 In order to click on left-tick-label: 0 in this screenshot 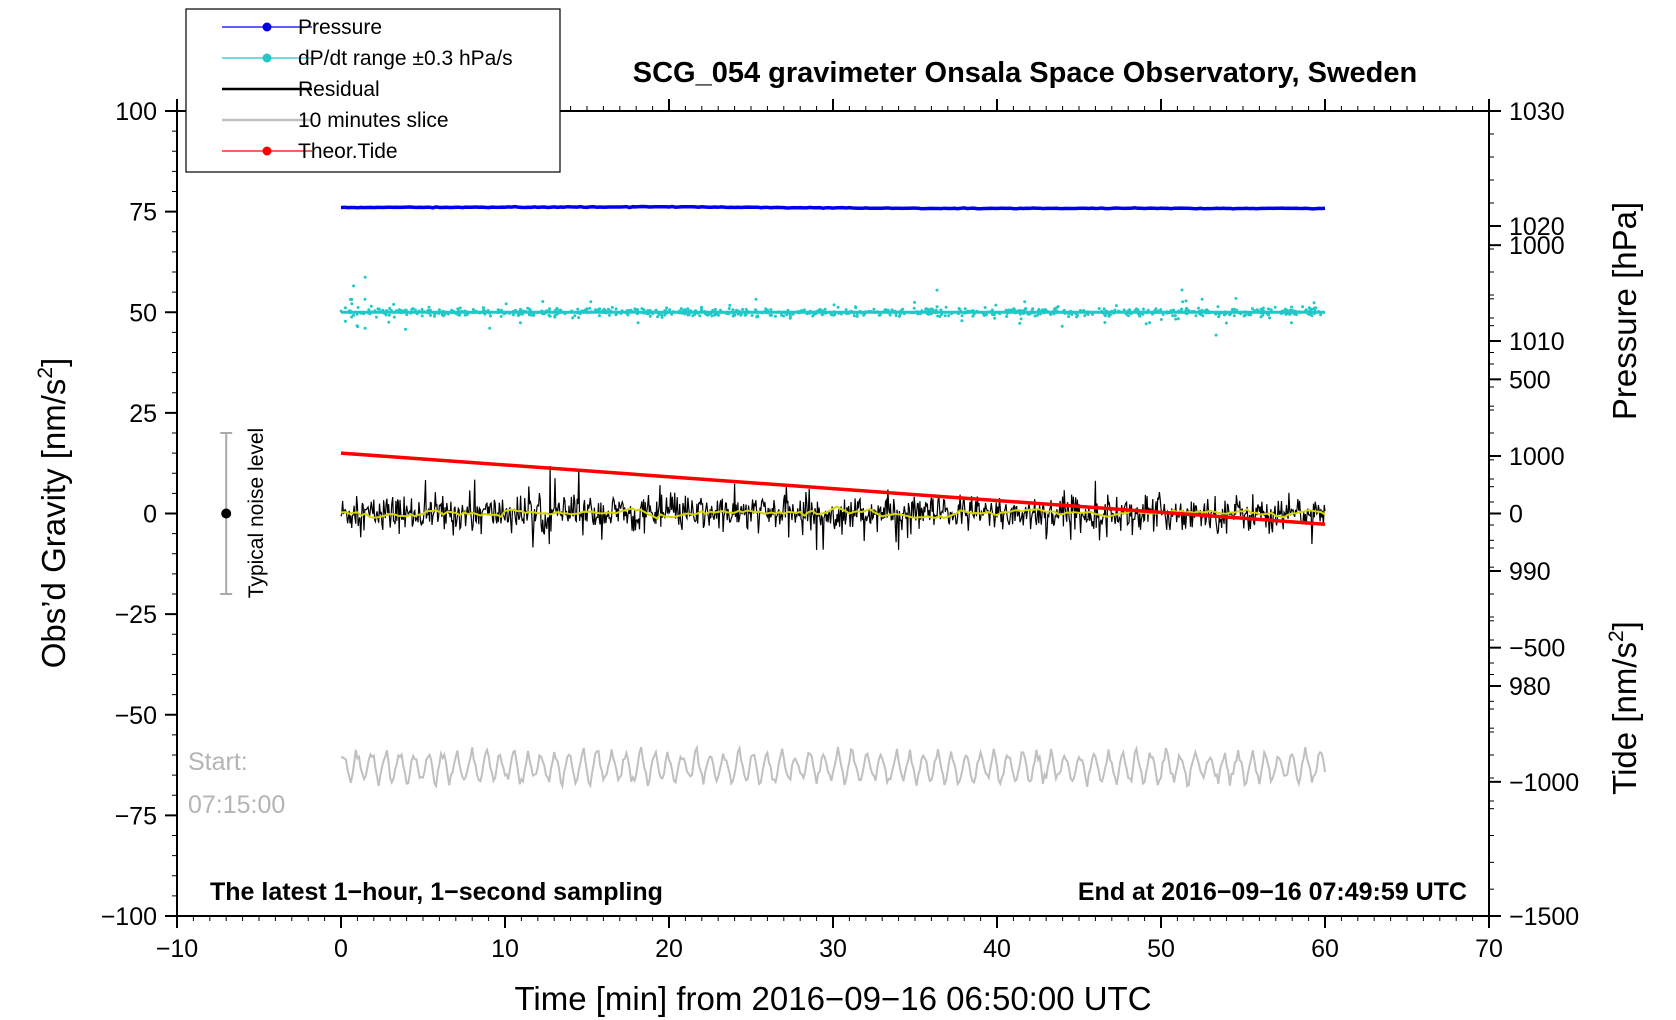, I will do `click(150, 515)`.